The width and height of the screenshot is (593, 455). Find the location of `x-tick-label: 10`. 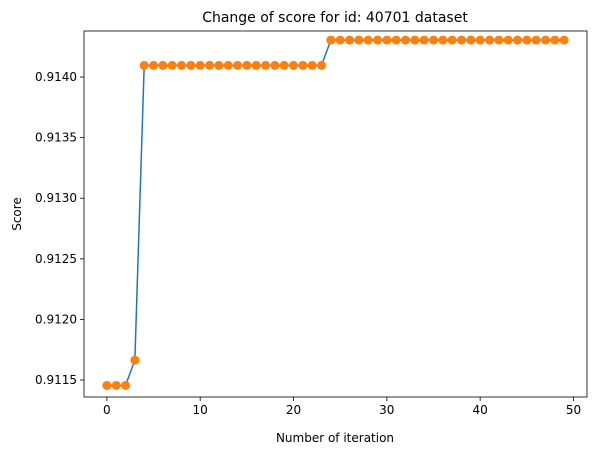

x-tick-label: 10 is located at coordinates (200, 410).